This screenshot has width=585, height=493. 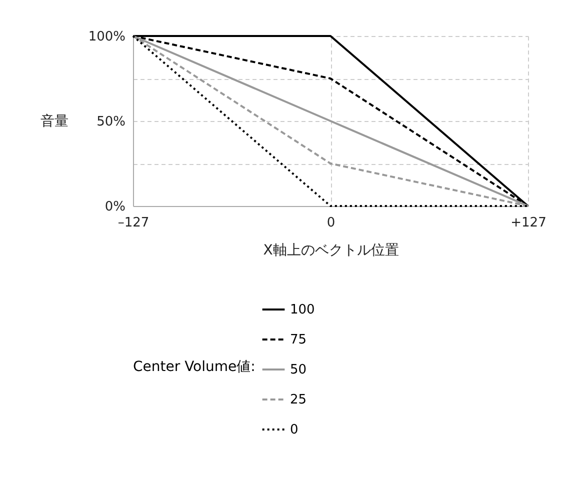 What do you see at coordinates (294, 430) in the screenshot?
I see `legend-label: 0` at bounding box center [294, 430].